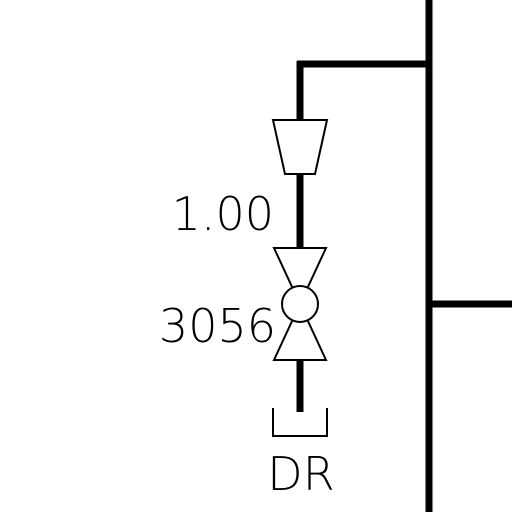 This screenshot has width=512, height=512. Describe the element at coordinates (300, 277) in the screenshot. I see `gate-valve-upper-triangle` at that location.